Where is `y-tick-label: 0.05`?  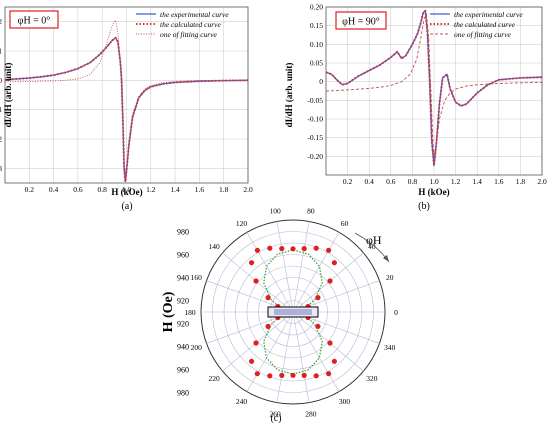
y-tick-label: 0.05 is located at coordinates (316, 63).